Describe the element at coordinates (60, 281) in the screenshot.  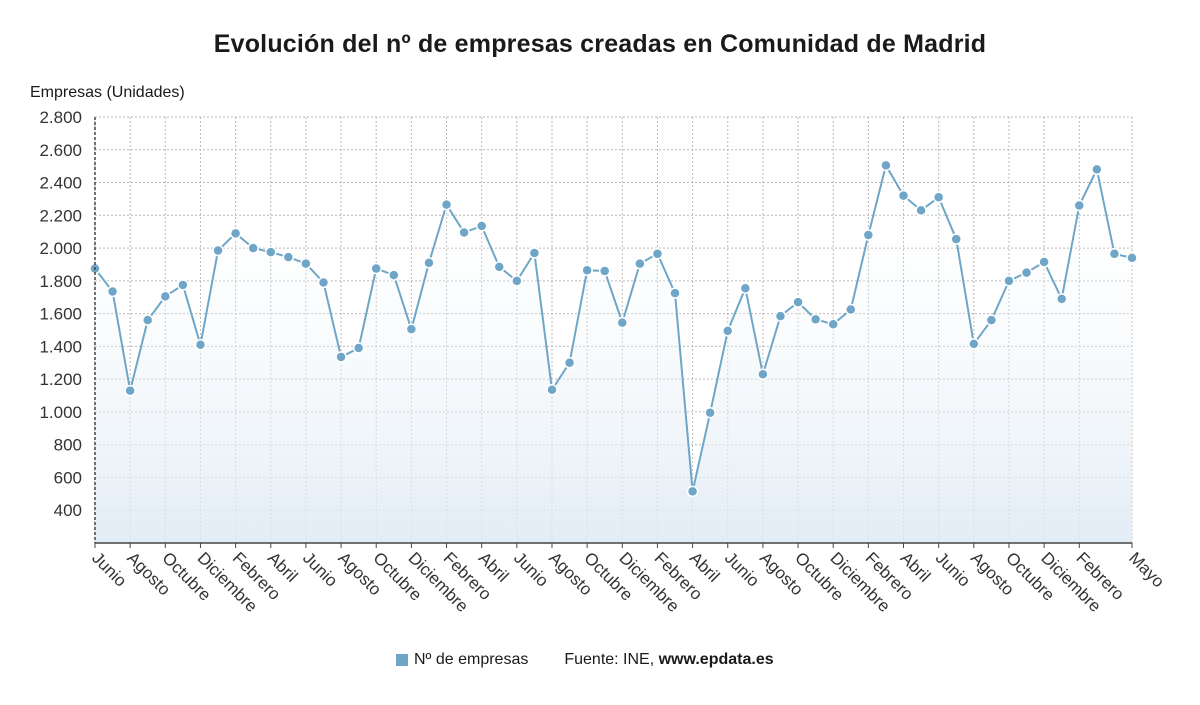
I see `y-tick-label: 1.800` at that location.